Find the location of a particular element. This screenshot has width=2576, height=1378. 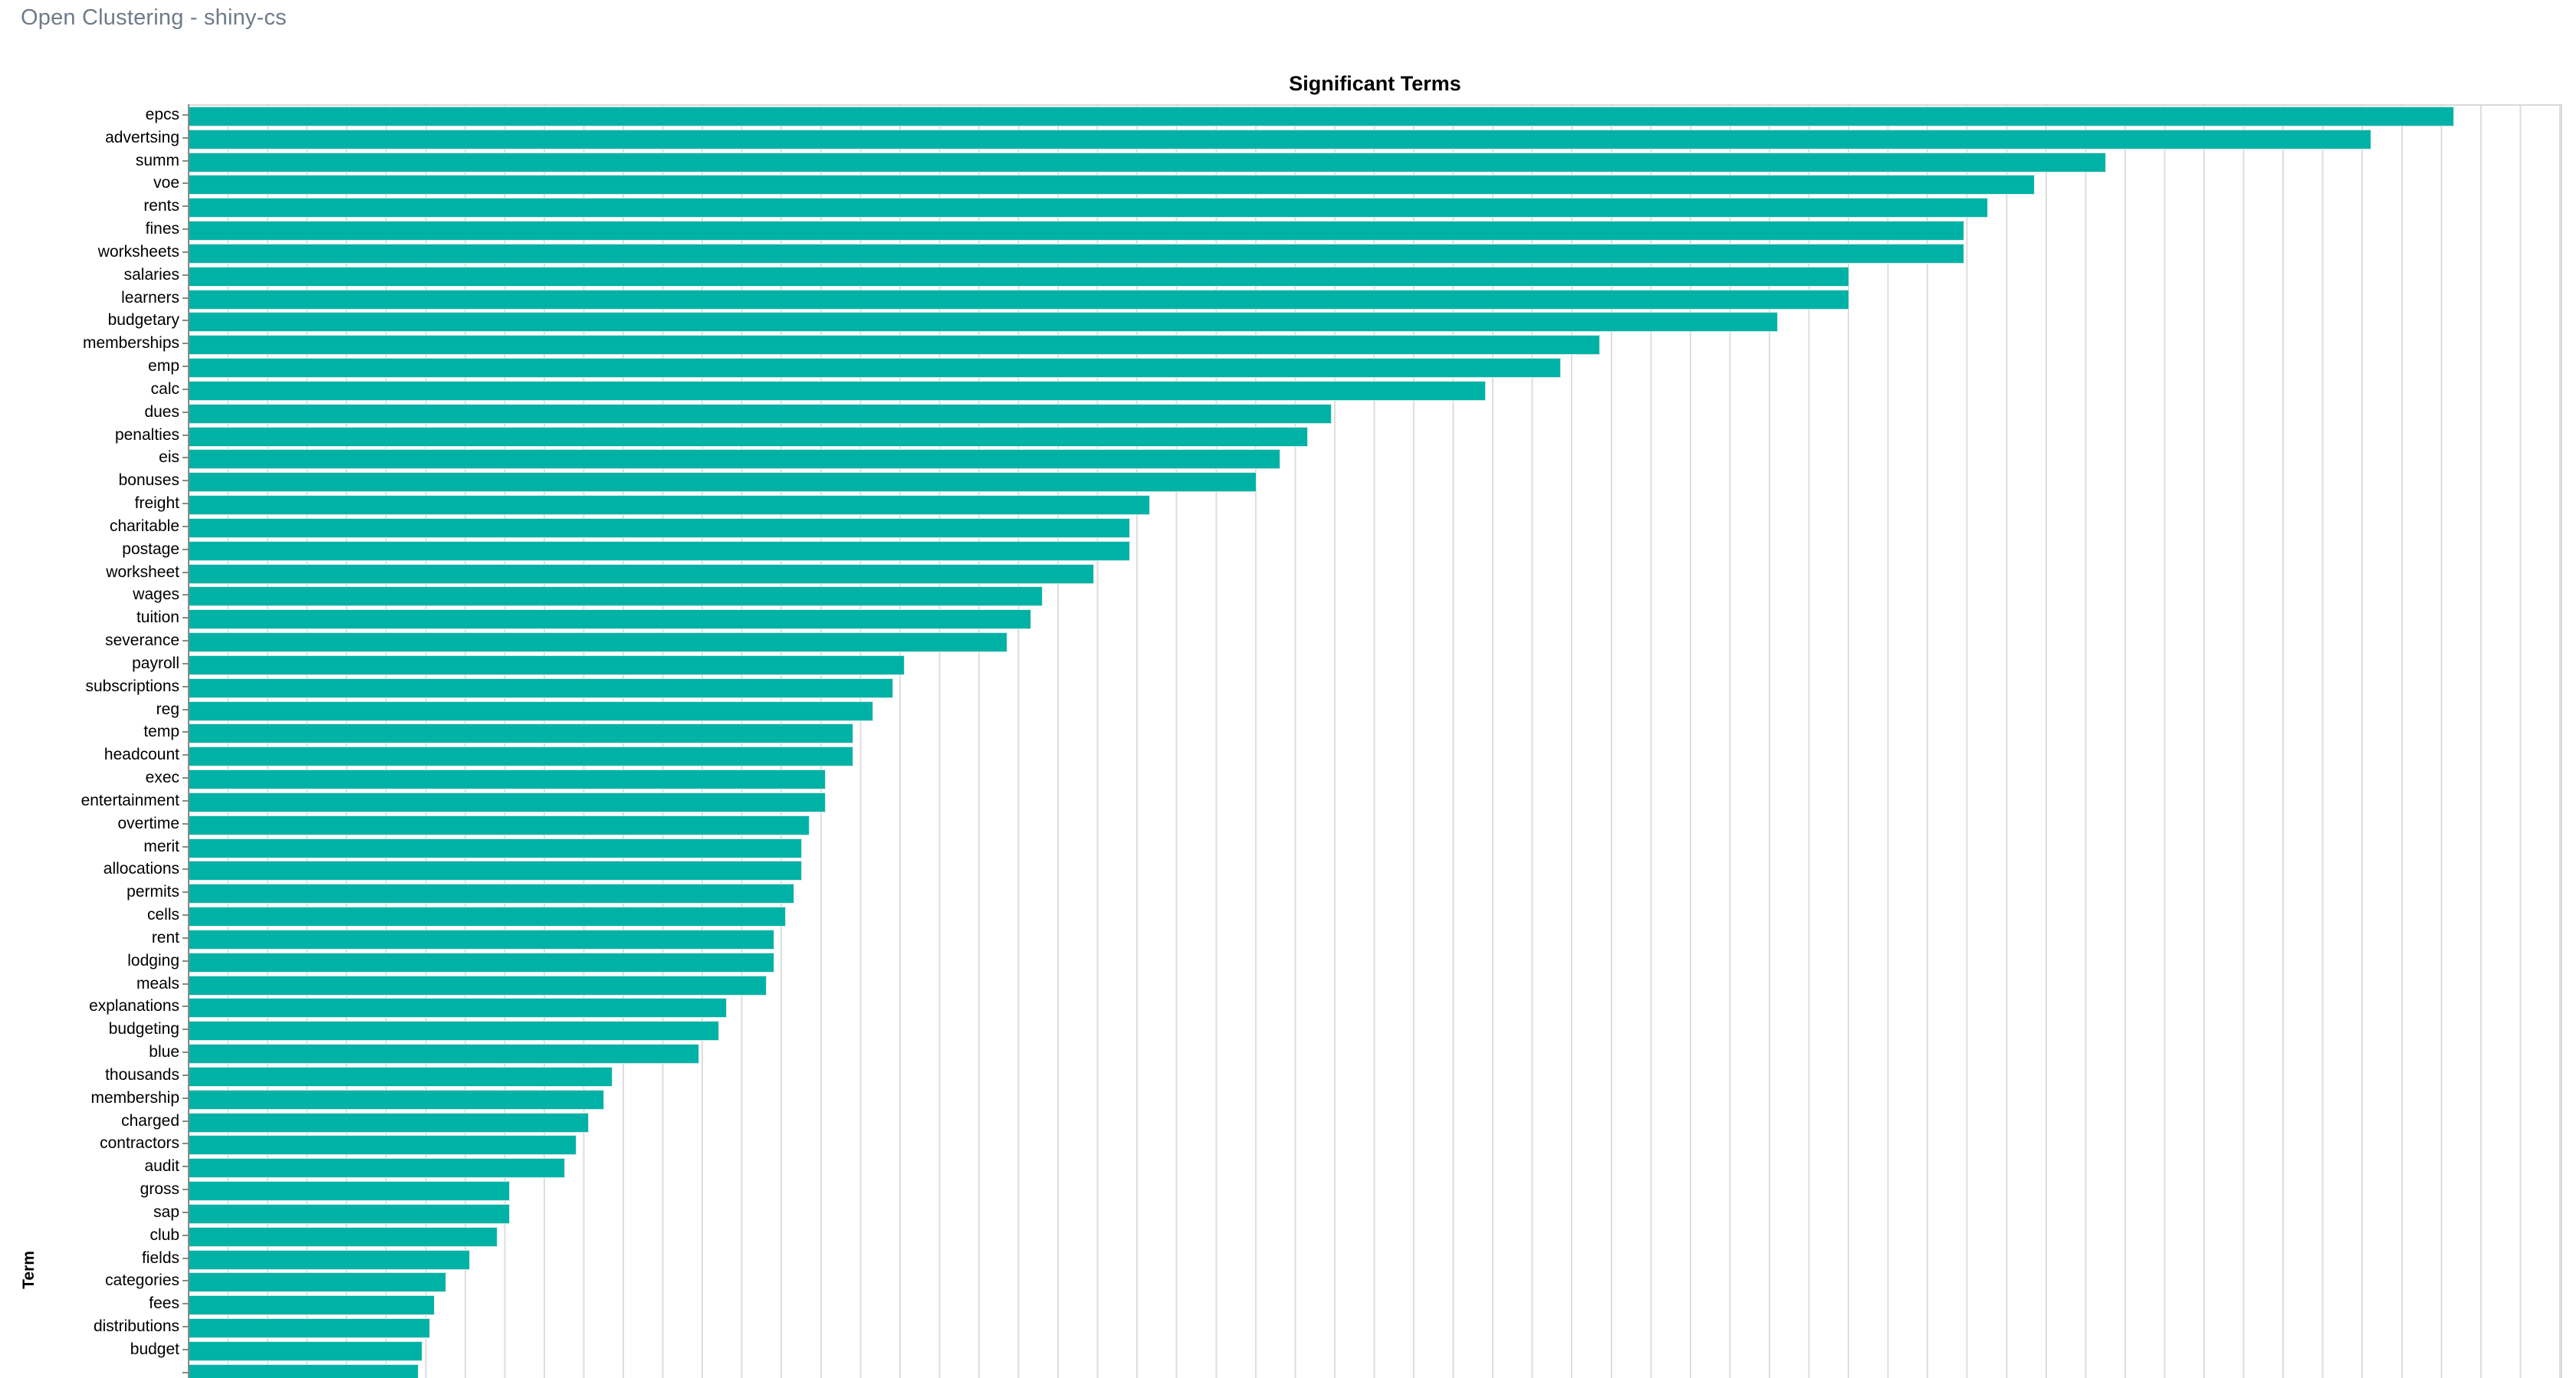

y-tick-label: club is located at coordinates (164, 1234).